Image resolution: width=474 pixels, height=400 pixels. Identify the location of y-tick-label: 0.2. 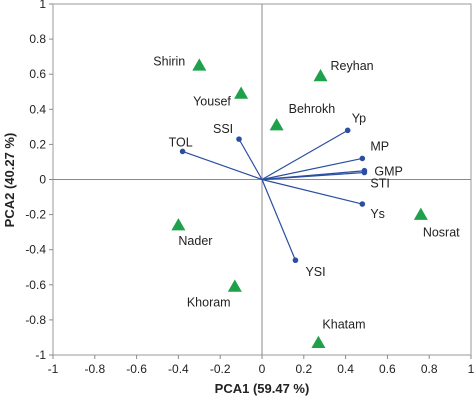
(37, 144).